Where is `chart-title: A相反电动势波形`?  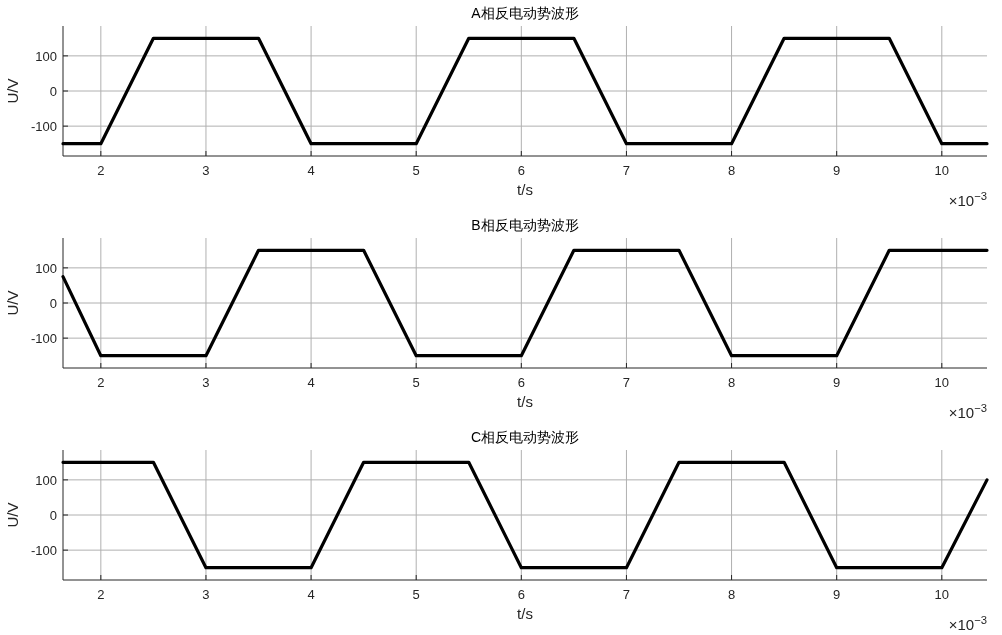
chart-title: A相反电动势波形 is located at coordinates (525, 13).